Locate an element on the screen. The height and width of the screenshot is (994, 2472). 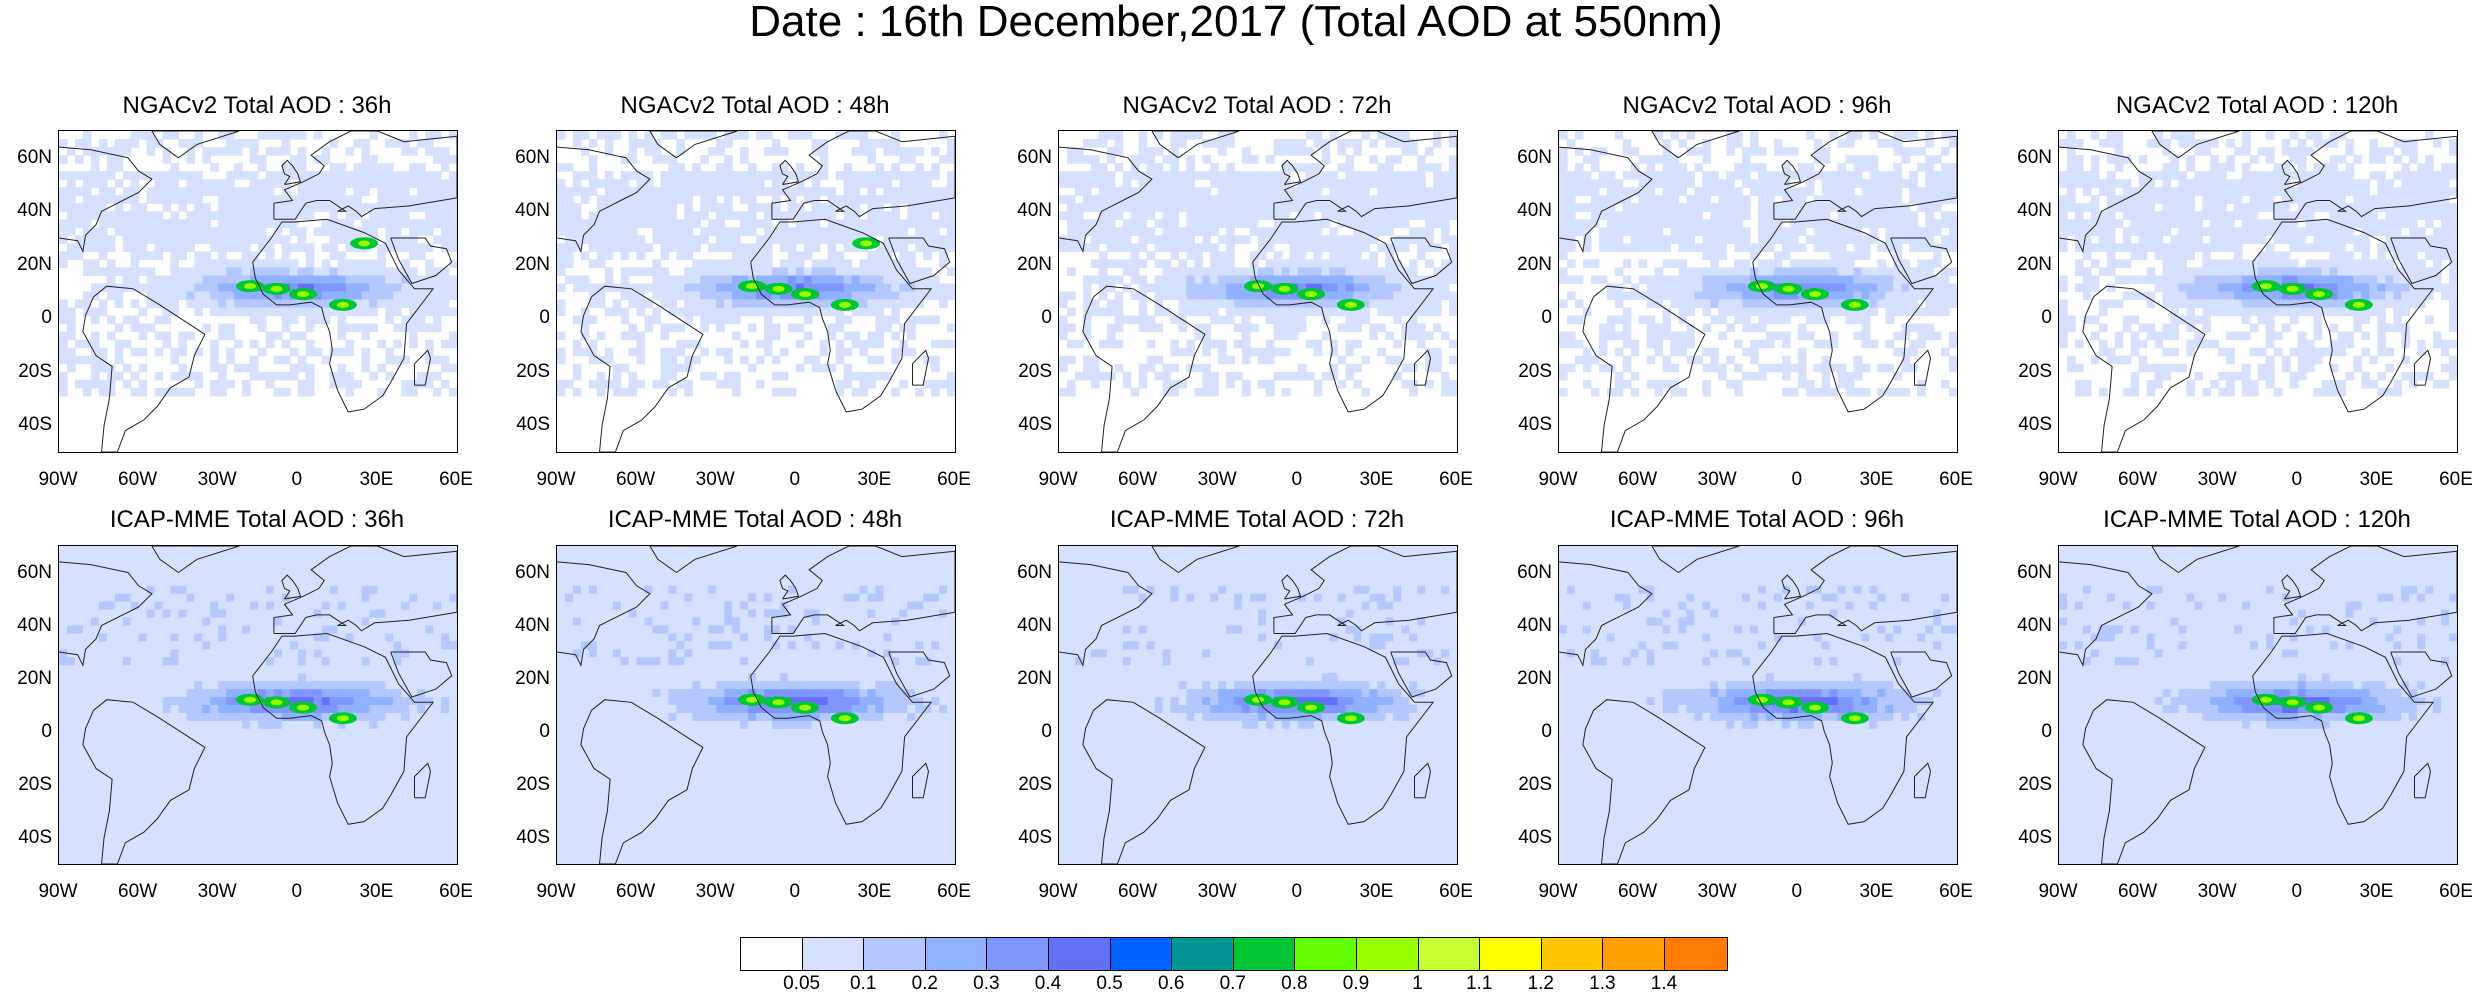
colorbar is located at coordinates (1234, 954).